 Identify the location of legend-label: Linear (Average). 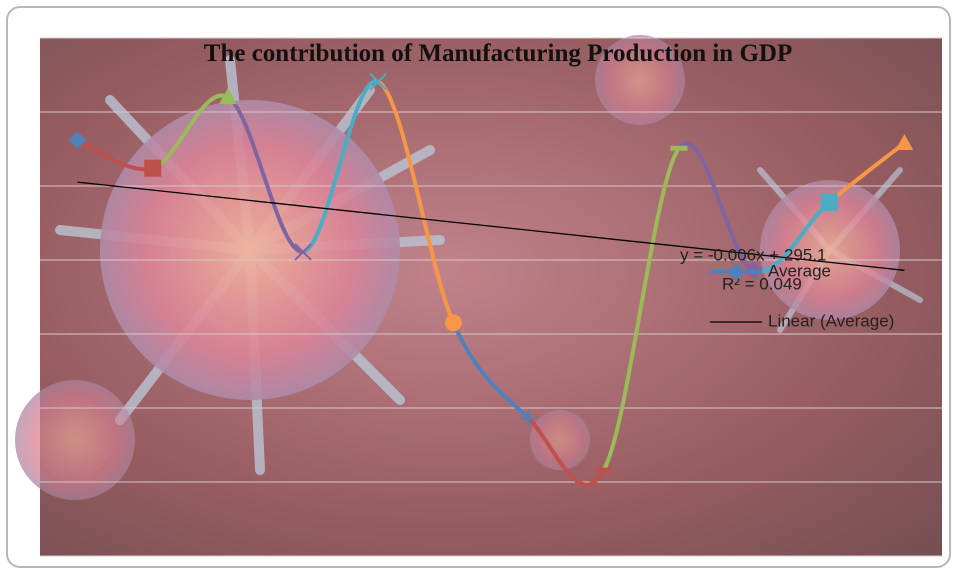
(831, 320).